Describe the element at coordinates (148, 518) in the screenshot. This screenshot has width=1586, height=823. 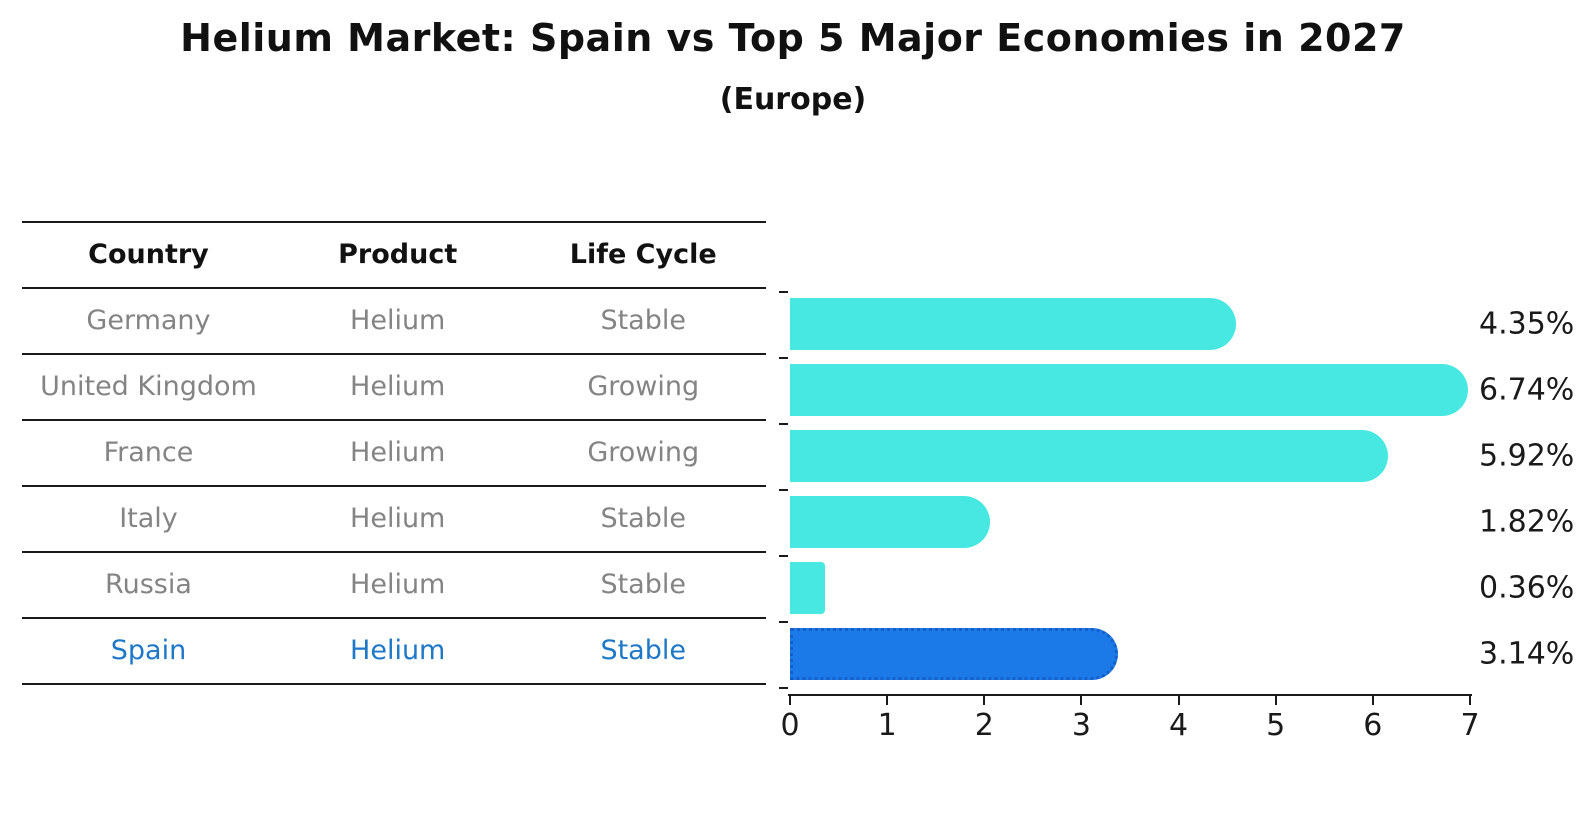
I see `table-cell: Italy` at that location.